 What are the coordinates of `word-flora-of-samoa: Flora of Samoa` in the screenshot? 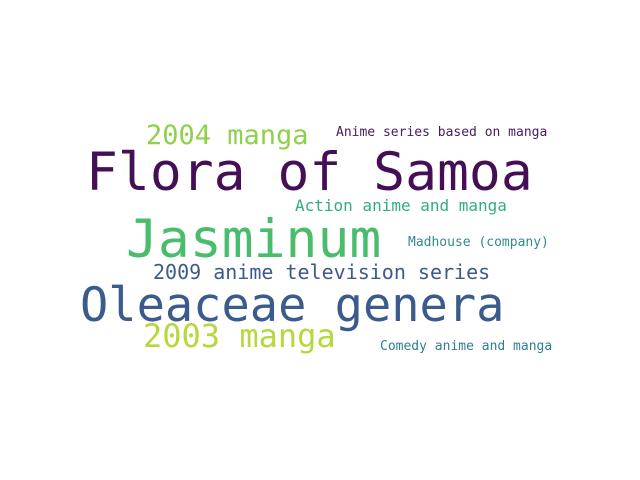 It's located at (309, 172).